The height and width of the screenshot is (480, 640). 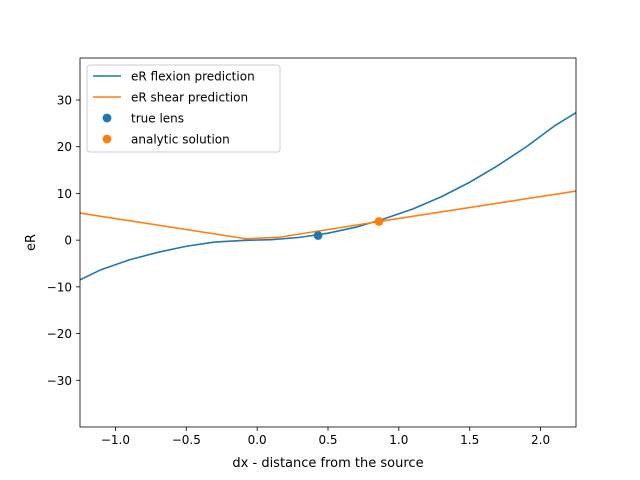 What do you see at coordinates (398, 440) in the screenshot?
I see `x-tick-label-4: 1.0` at bounding box center [398, 440].